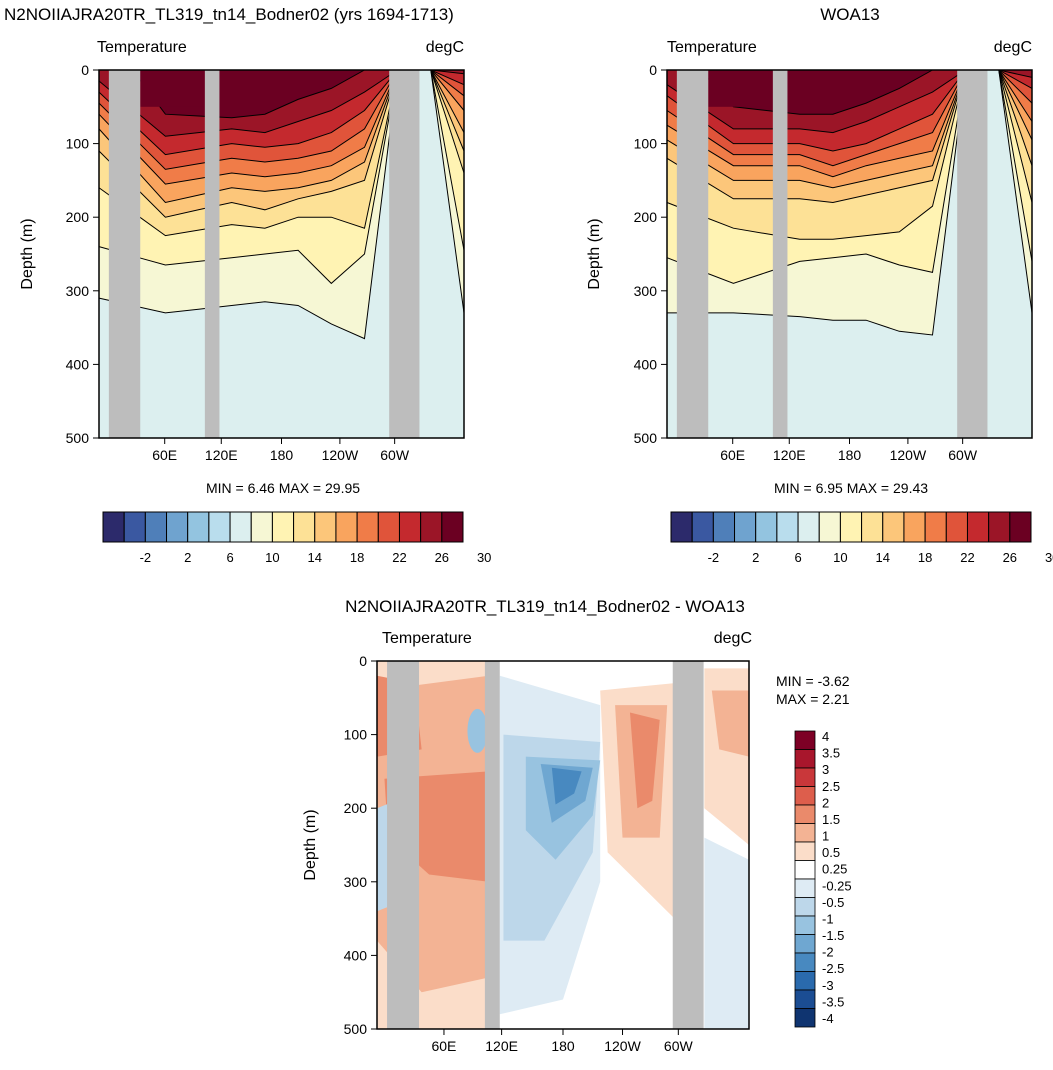 The width and height of the screenshot is (1053, 1070). I want to click on diff-ytick-label-100: 100, so click(356, 735).